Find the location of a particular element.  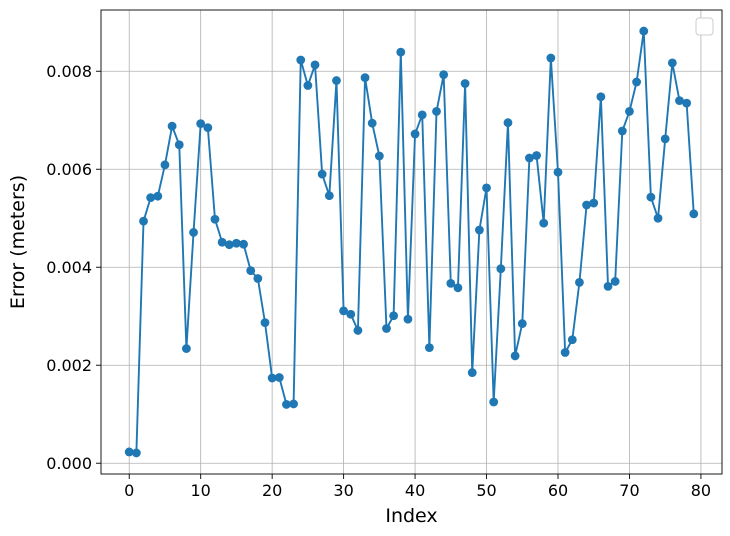

x-tick-label: 30 is located at coordinates (343, 490).